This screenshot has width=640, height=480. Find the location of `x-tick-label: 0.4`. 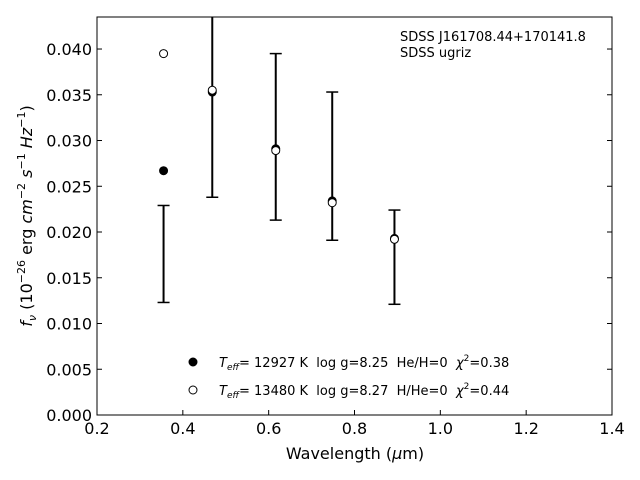

x-tick-label: 0.4 is located at coordinates (182, 428).